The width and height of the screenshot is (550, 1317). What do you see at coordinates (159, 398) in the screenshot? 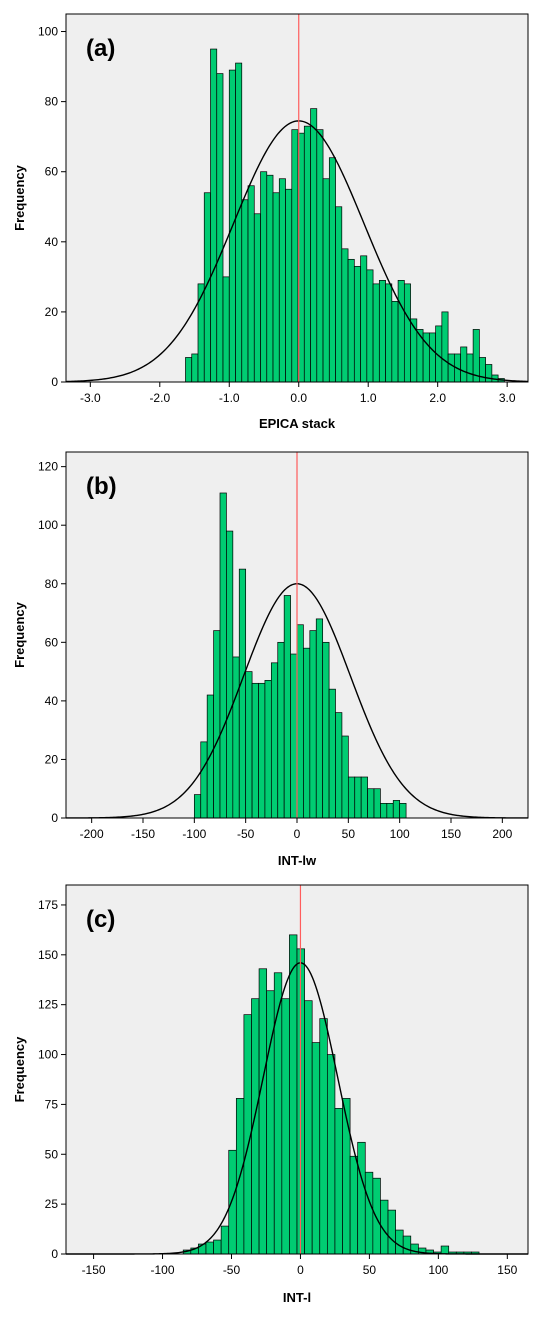
I see `x-tick-label: -2.0` at bounding box center [159, 398].